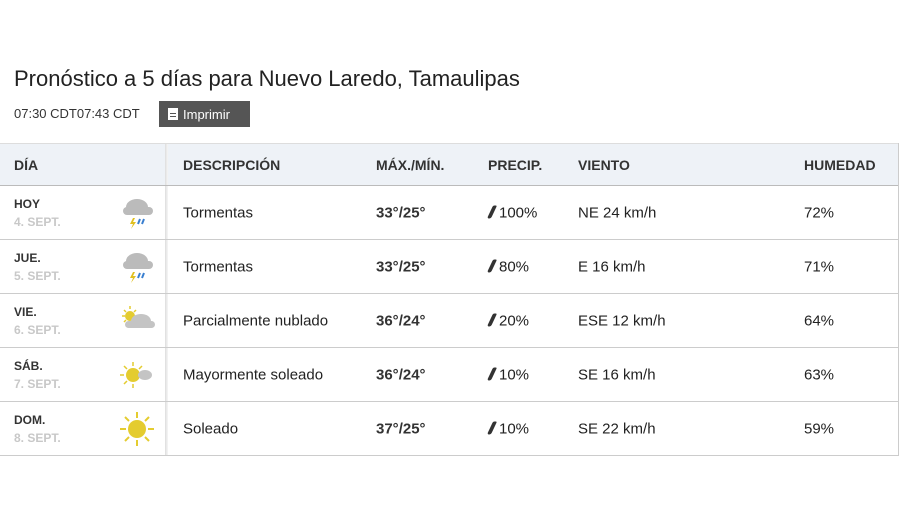 The height and width of the screenshot is (506, 900). Describe the element at coordinates (622, 320) in the screenshot. I see `wind: ESE 12 km/h` at that location.